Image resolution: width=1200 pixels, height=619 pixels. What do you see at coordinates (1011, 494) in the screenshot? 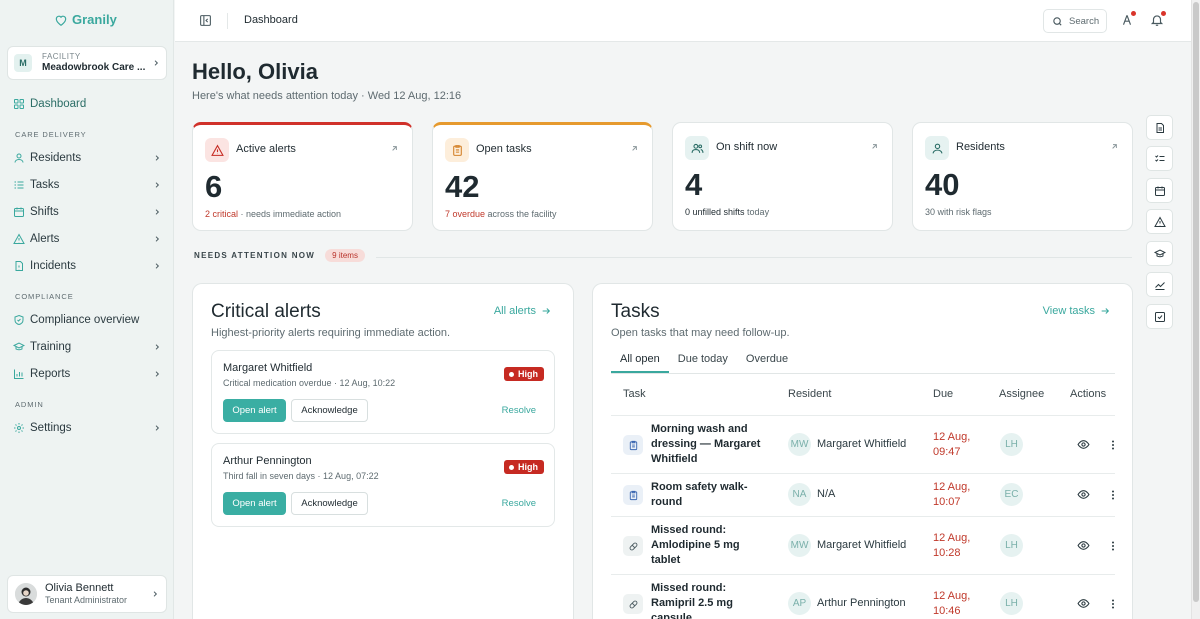
I see `assignee-avatar: EC` at bounding box center [1011, 494].